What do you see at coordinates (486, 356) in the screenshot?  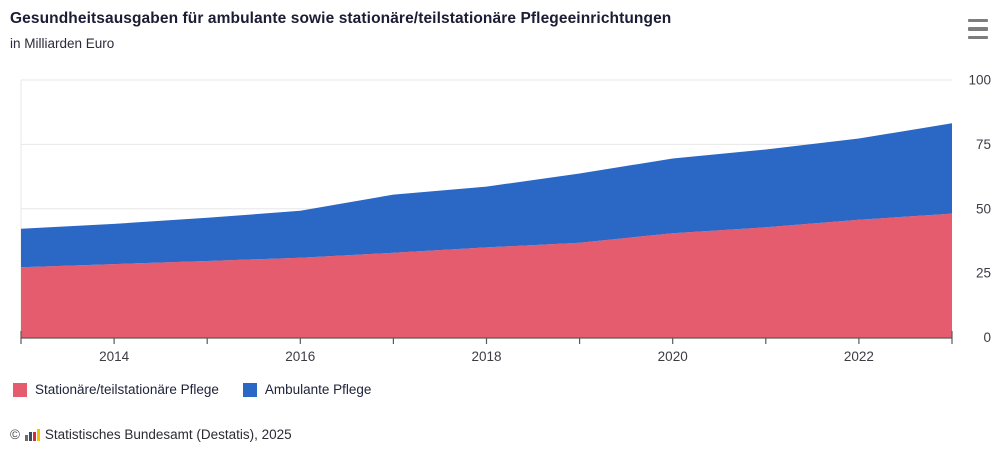 I see `x-tick-label: 2018` at bounding box center [486, 356].